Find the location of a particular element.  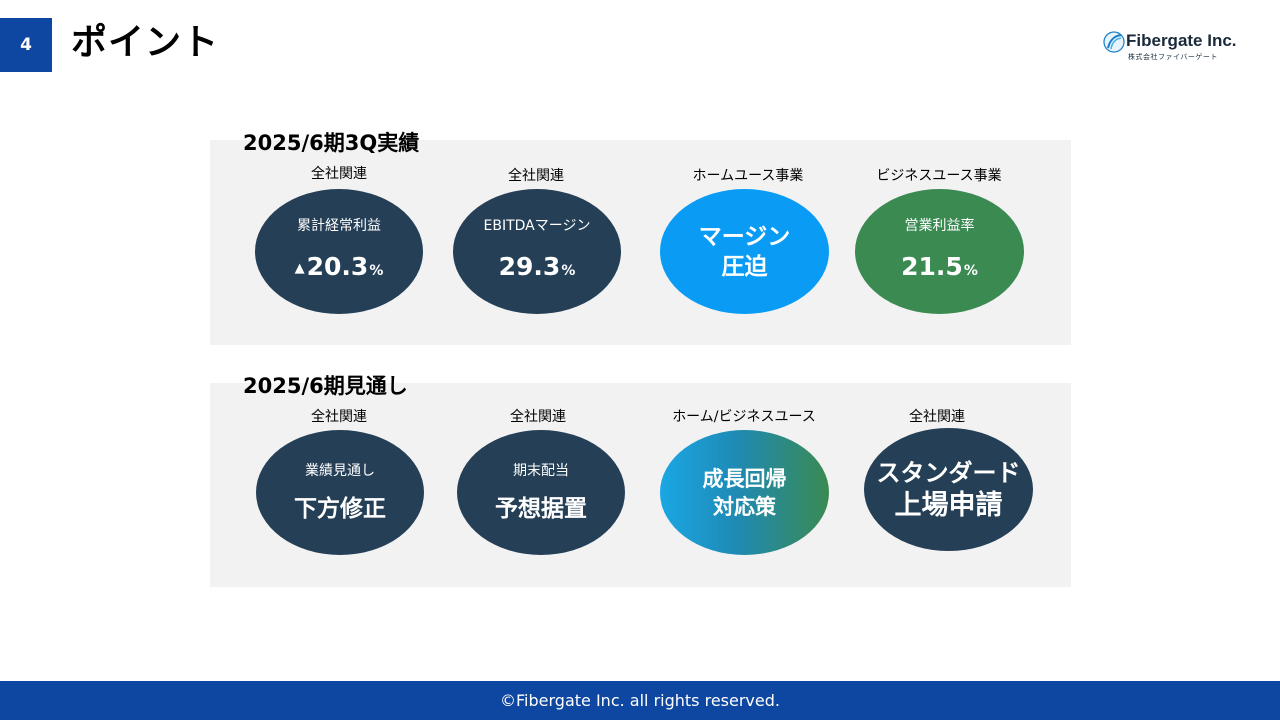

decrease-triangle-icon: ▲ is located at coordinates (299, 268).